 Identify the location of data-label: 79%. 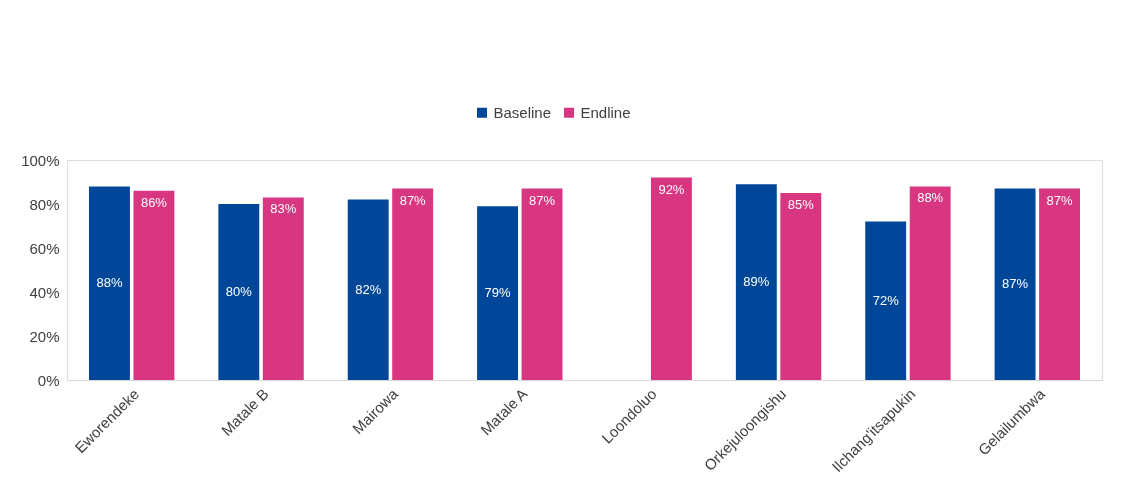
(498, 293).